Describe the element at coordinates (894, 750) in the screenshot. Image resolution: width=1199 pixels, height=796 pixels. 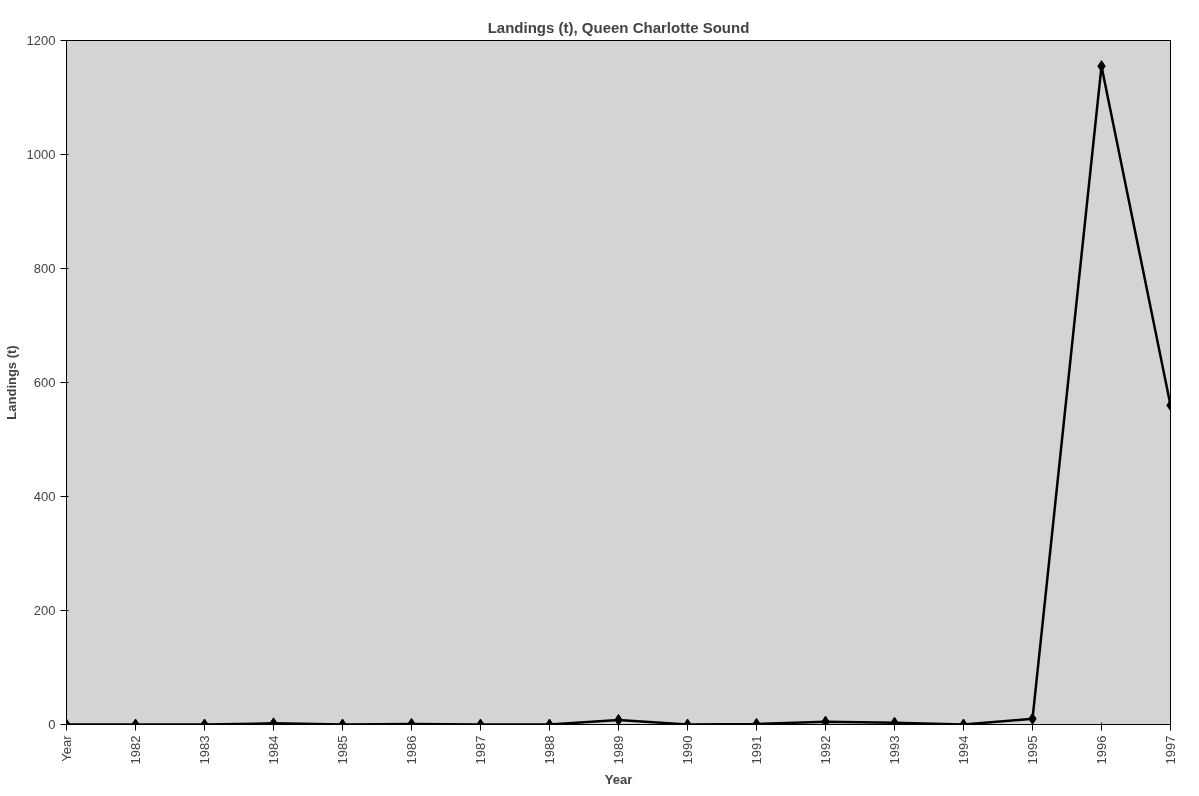
I see `x-tick-label: 1993` at that location.